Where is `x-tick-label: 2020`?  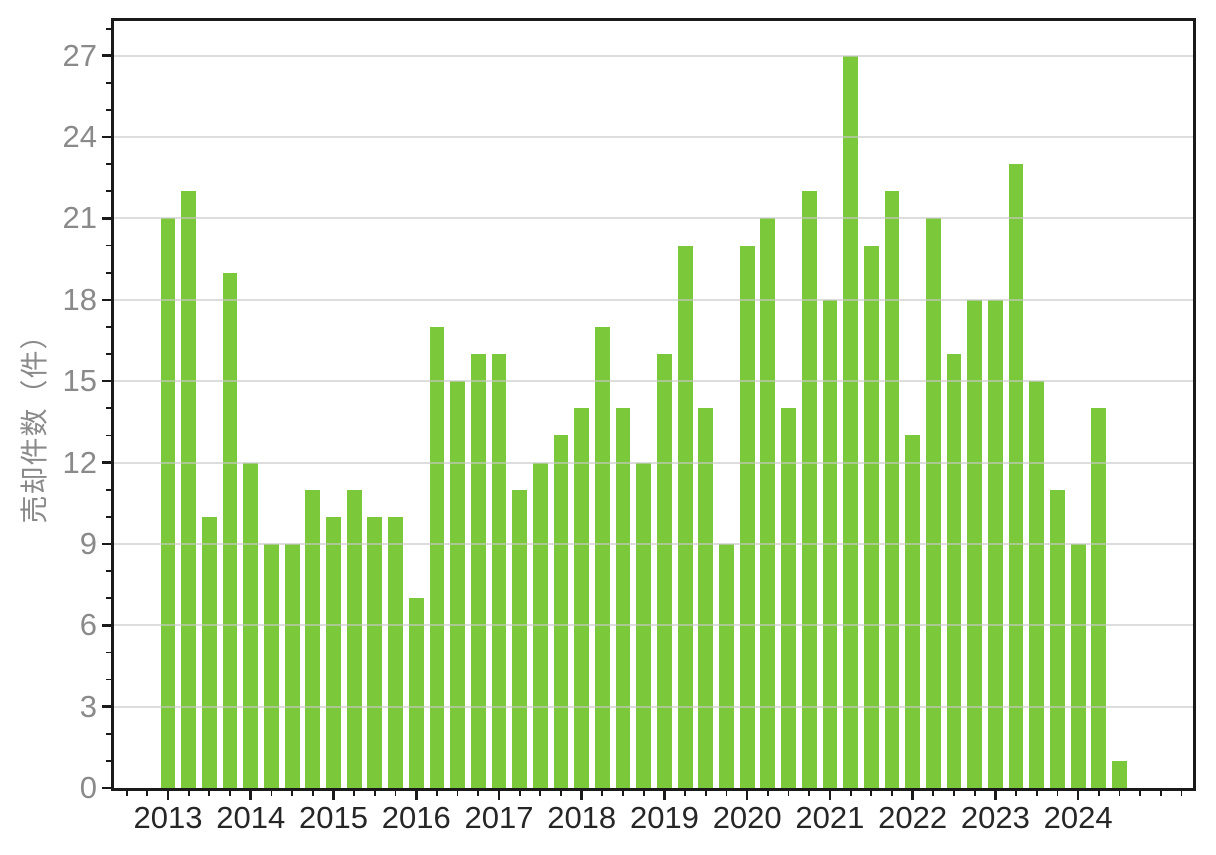
x-tick-label: 2020 is located at coordinates (747, 817).